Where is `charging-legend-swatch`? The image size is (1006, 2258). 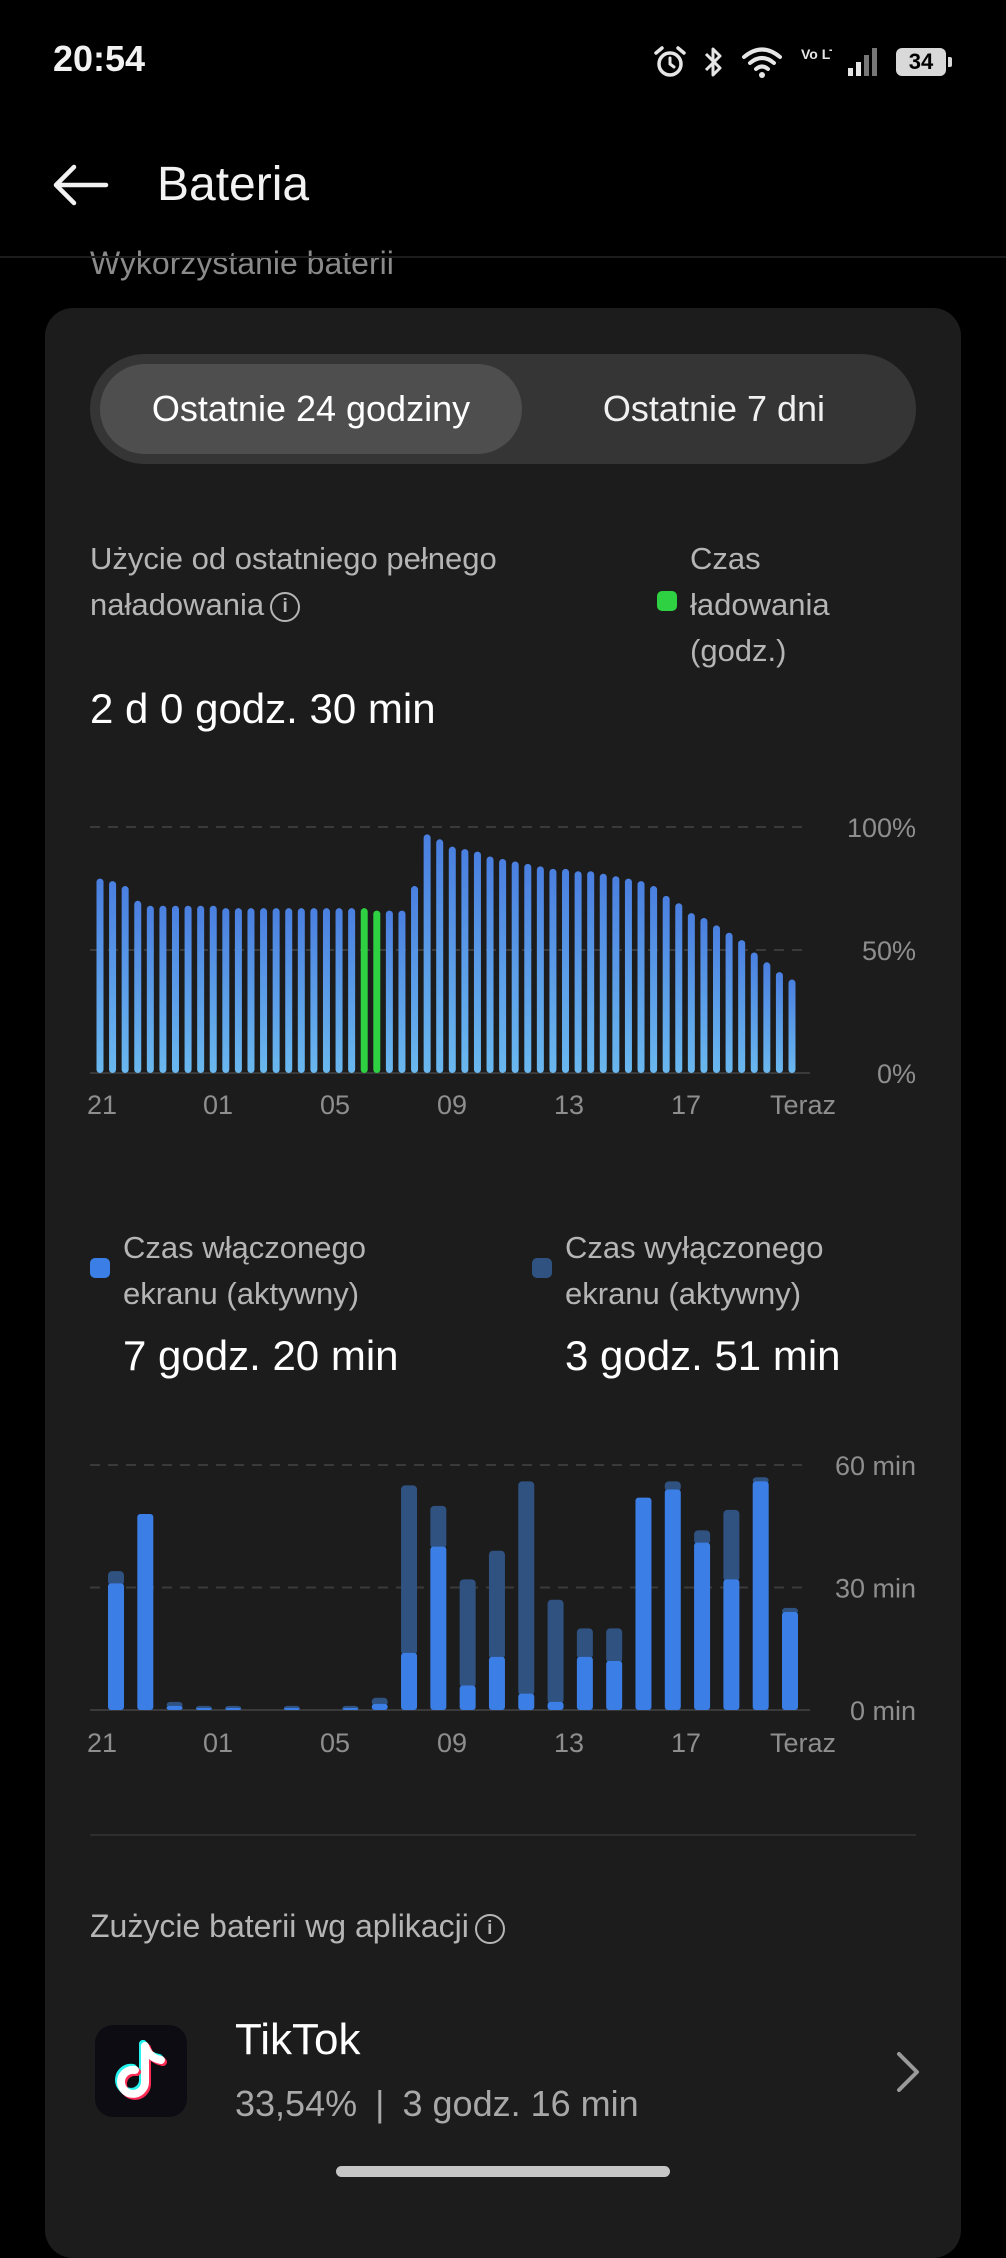 charging-legend-swatch is located at coordinates (667, 601).